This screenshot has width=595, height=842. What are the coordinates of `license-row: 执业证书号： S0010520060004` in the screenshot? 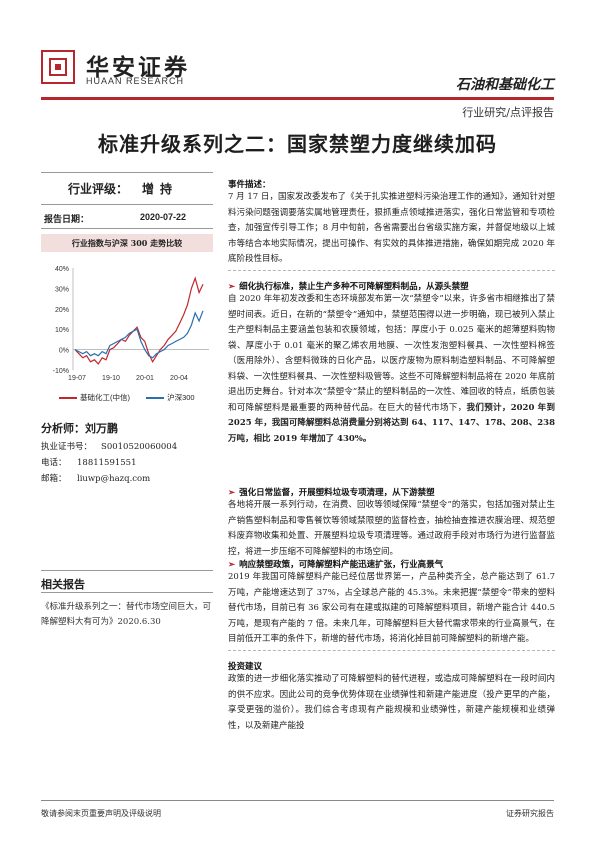 It's located at (109, 446).